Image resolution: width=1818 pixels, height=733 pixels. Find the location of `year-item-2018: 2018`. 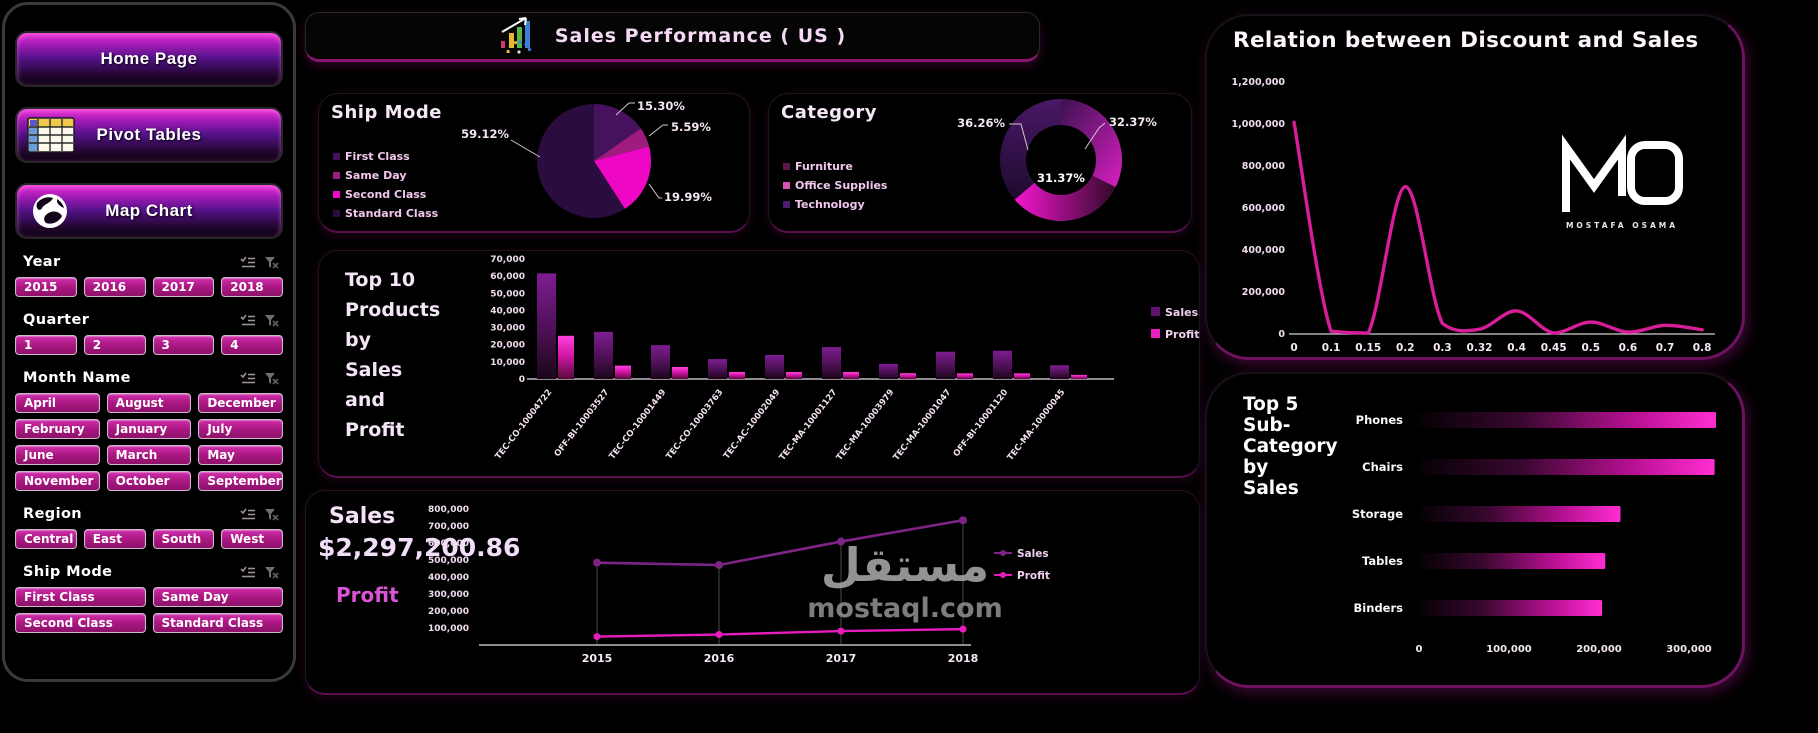

year-item-2018: 2018 is located at coordinates (252, 287).